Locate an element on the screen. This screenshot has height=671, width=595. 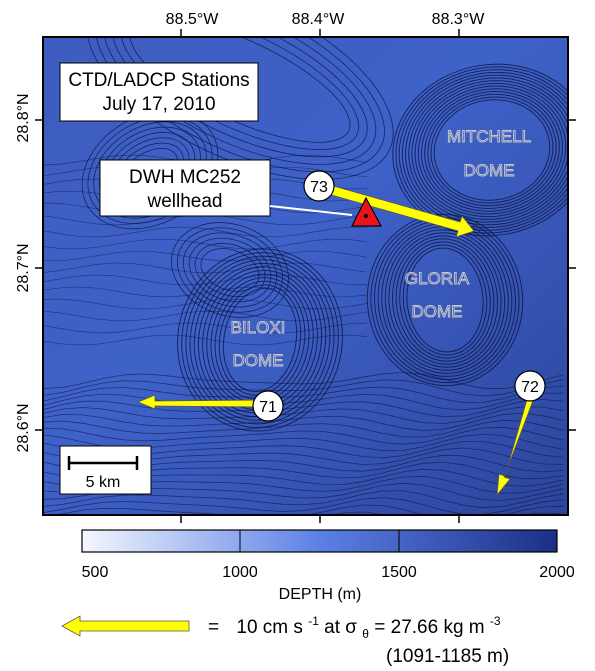
station-72-label: 72 is located at coordinates (530, 387).